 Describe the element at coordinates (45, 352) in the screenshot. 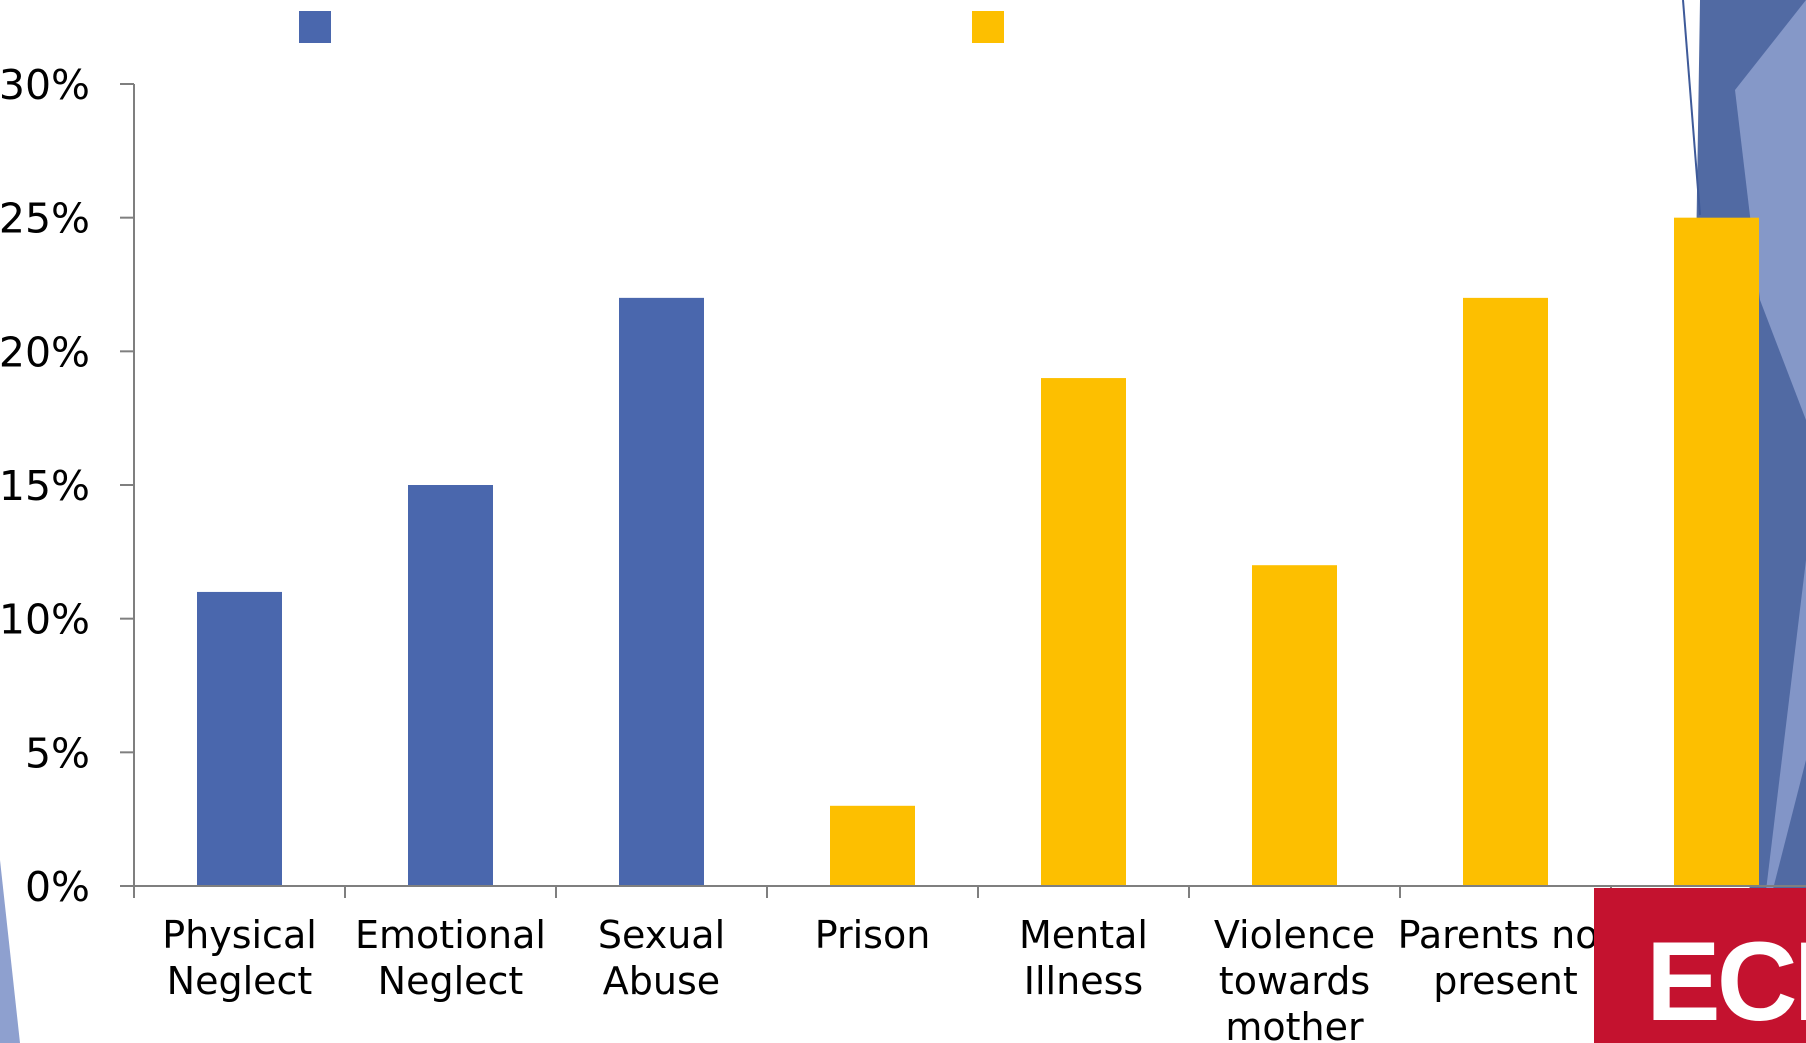

I see `y-tick-label: 20%` at that location.